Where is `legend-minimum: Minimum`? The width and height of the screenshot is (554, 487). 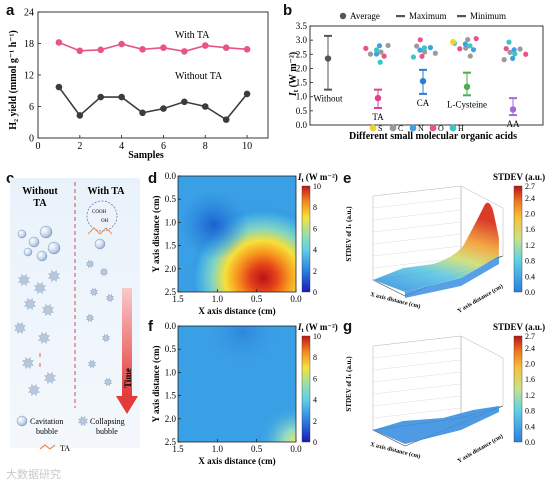 legend-minimum: Minimum is located at coordinates (488, 16).